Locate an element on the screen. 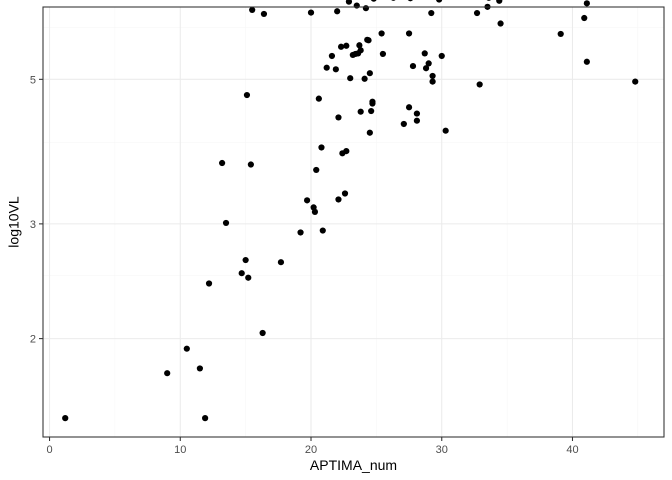 The width and height of the screenshot is (672, 480). x-tick-label: 20 is located at coordinates (311, 450).